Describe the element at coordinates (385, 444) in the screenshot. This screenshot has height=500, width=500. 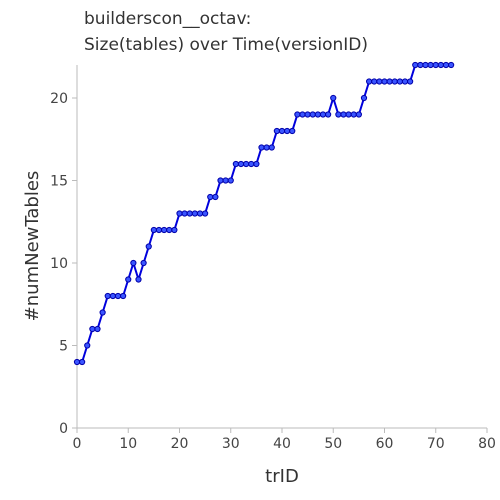
I see `x-tick-label: 60` at that location.